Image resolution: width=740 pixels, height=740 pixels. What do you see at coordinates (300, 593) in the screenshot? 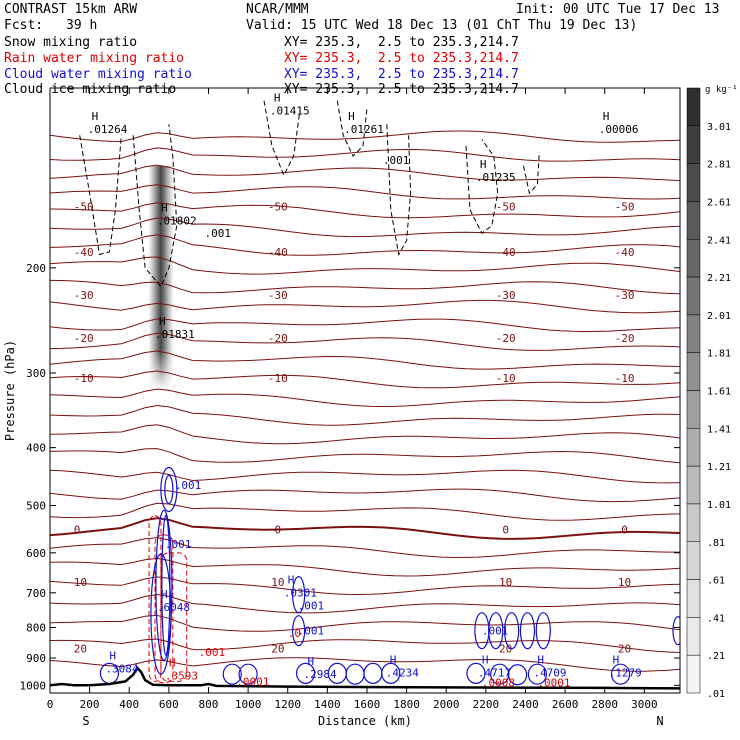
I see `max-value-label: .0301` at bounding box center [300, 593].